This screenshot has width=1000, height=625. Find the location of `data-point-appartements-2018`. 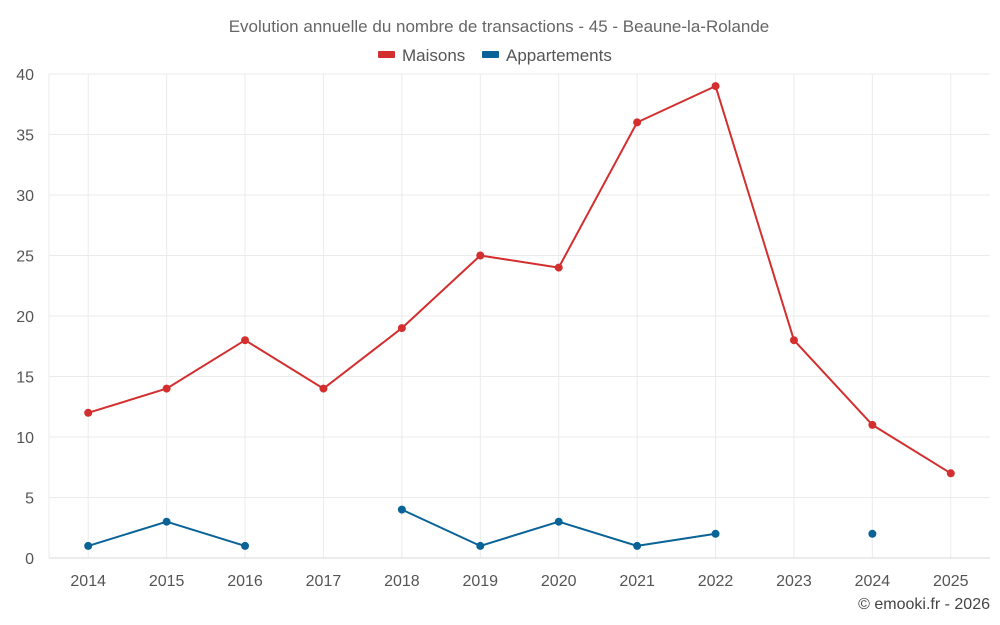

data-point-appartements-2018 is located at coordinates (401, 509).